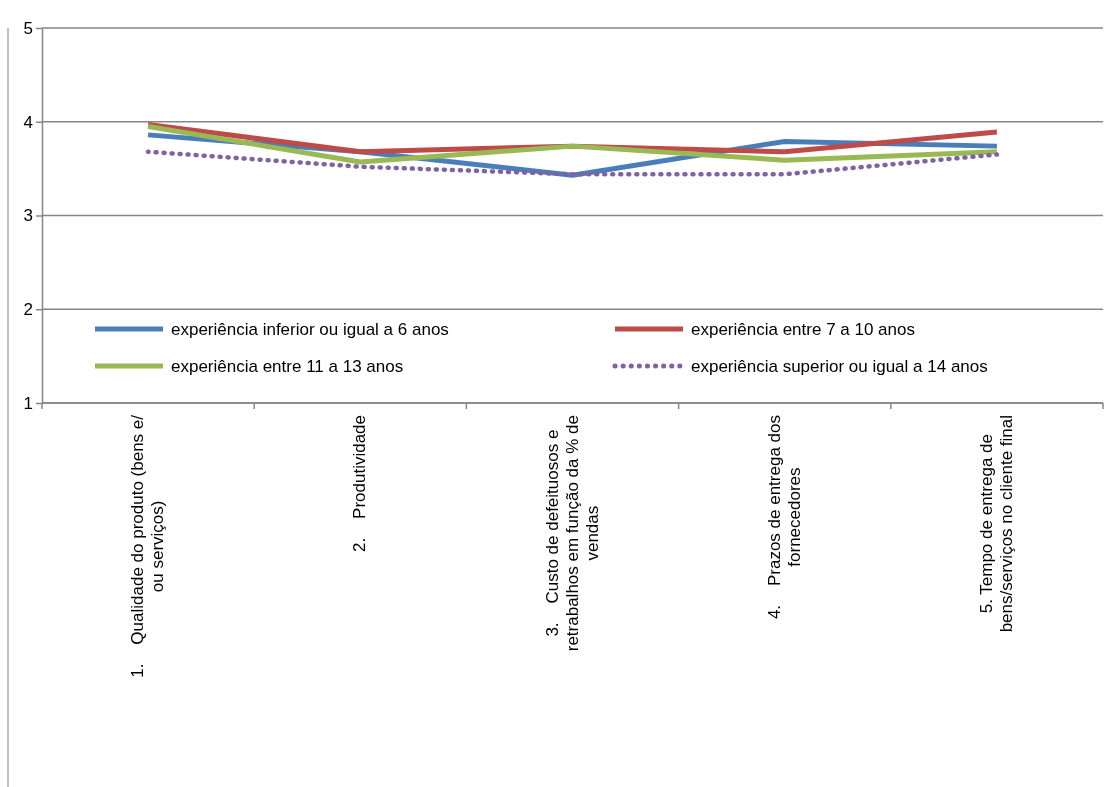  I want to click on legend-label: experiência inferior ou igual a 6 anos, so click(310, 329).